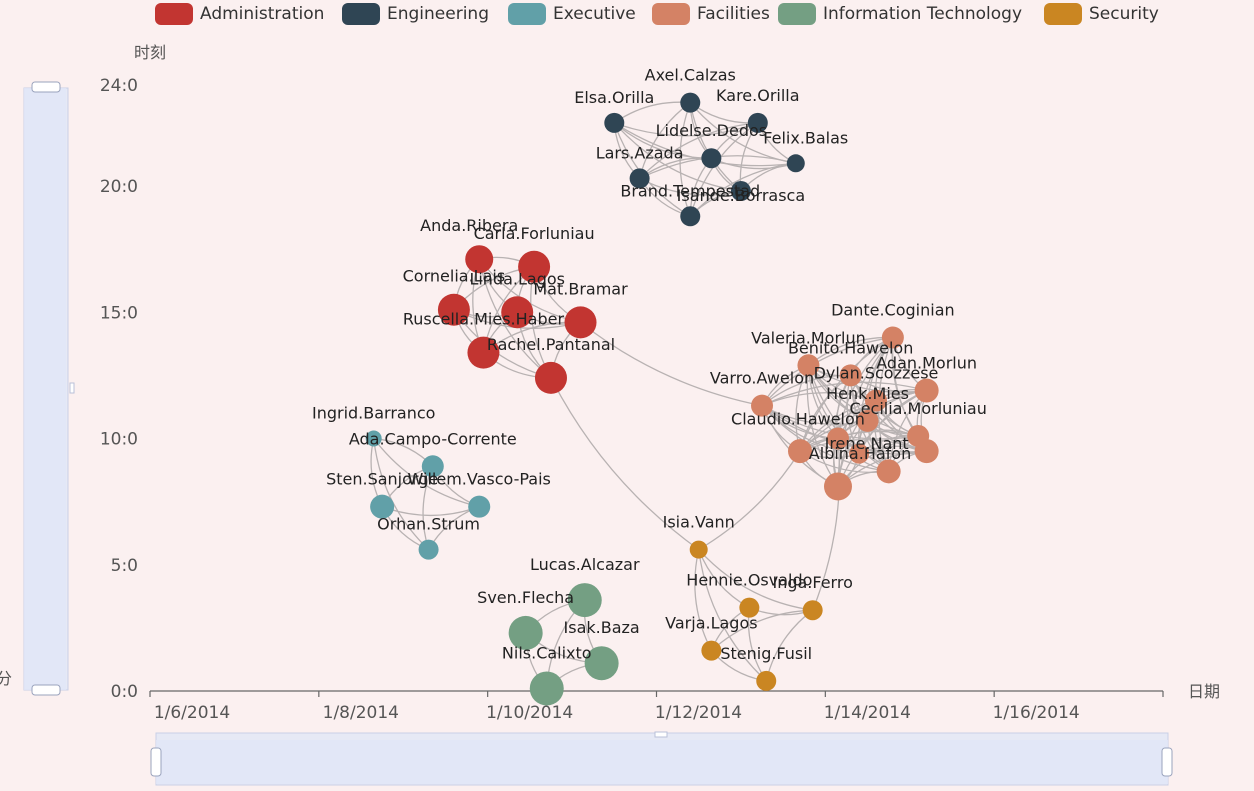 The height and width of the screenshot is (791, 1254). Describe the element at coordinates (119, 86) in the screenshot. I see `y-tick-label: 24:0` at that location.